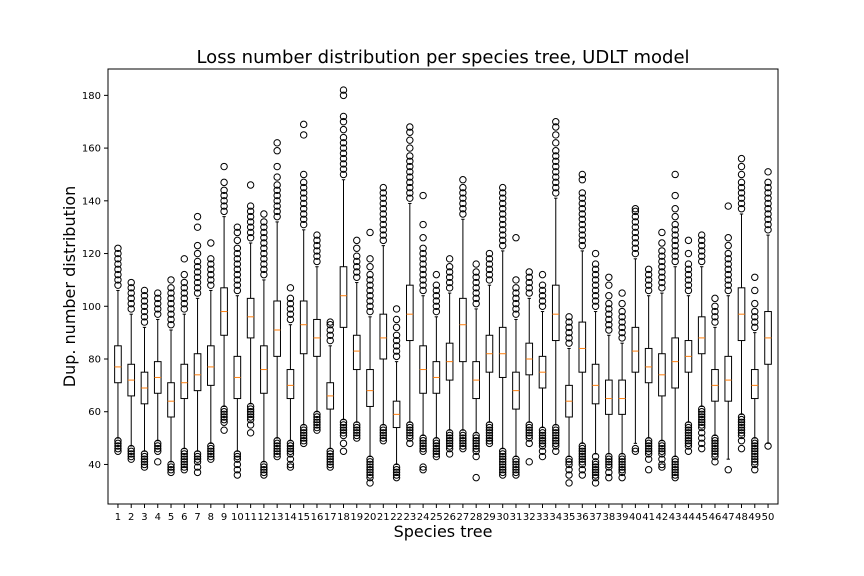 This screenshot has width=864, height=576. Describe the element at coordinates (131, 517) in the screenshot. I see `x-tick-label: 2` at that location.